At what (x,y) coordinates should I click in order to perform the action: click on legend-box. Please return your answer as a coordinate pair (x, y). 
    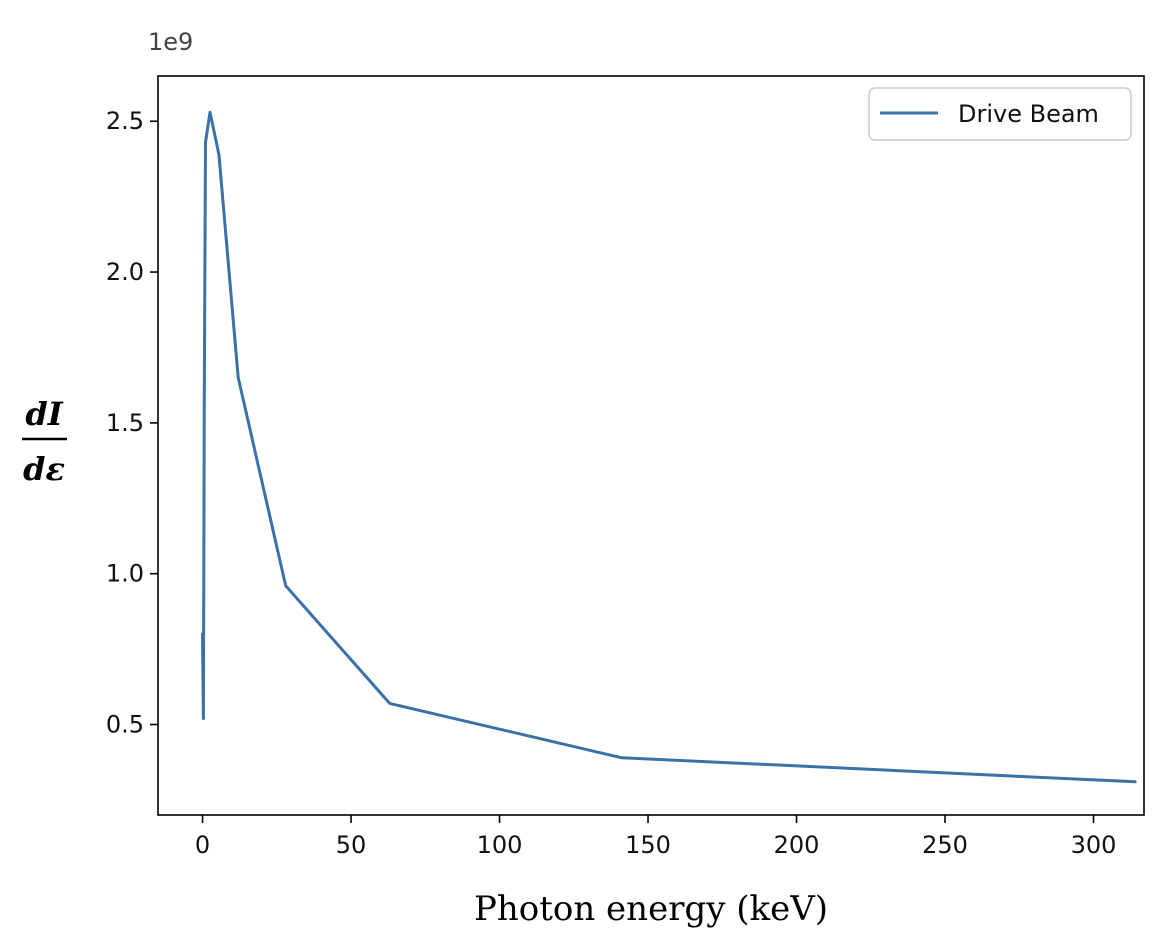
    Looking at the image, I should click on (1000, 114).